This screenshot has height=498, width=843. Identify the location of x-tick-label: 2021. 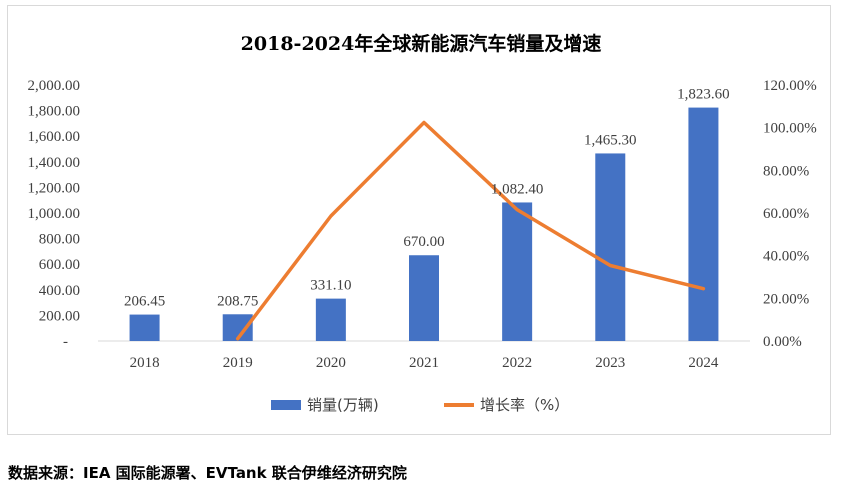
(424, 363).